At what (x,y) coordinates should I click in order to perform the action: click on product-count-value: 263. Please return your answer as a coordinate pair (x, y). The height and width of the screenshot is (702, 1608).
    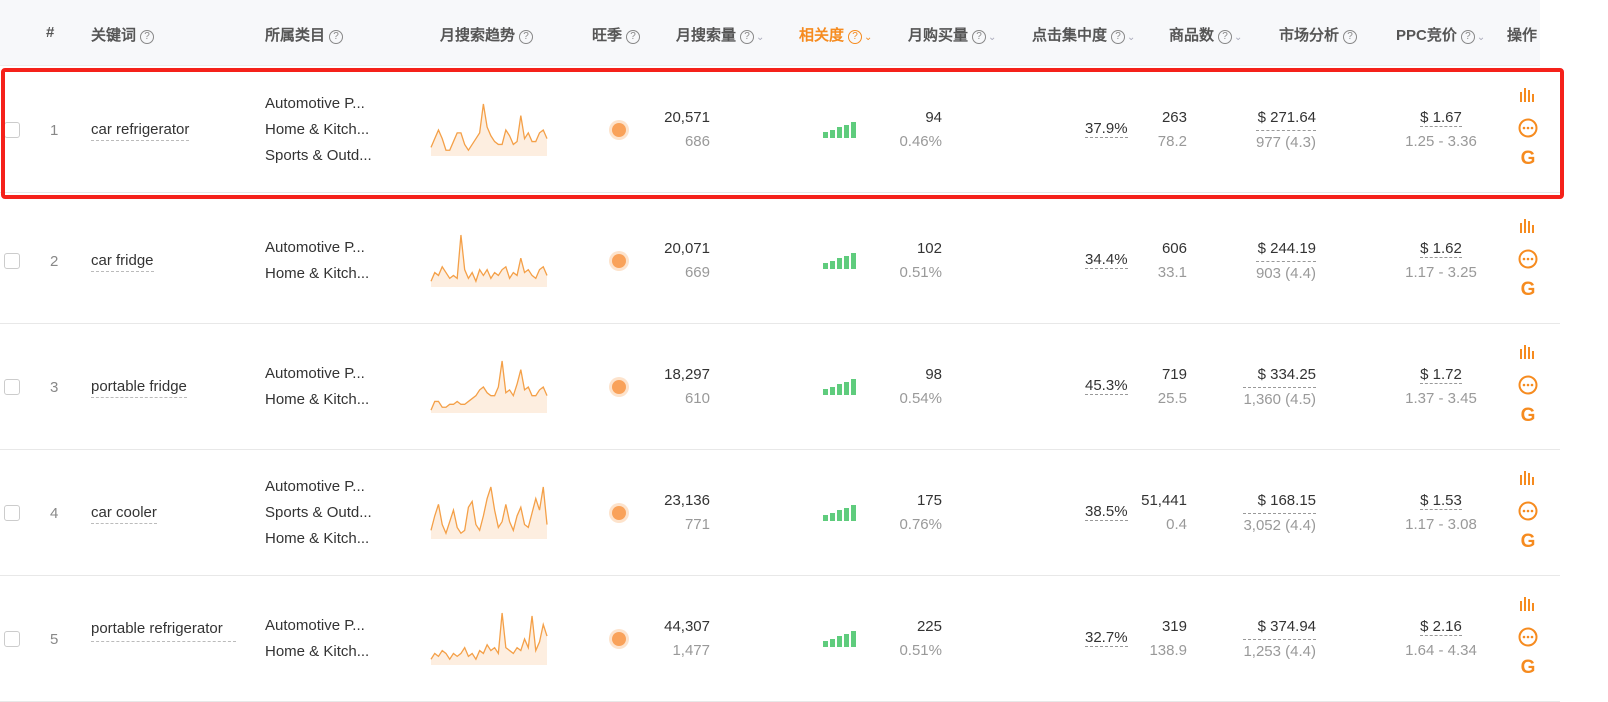
    Looking at the image, I should click on (1174, 117).